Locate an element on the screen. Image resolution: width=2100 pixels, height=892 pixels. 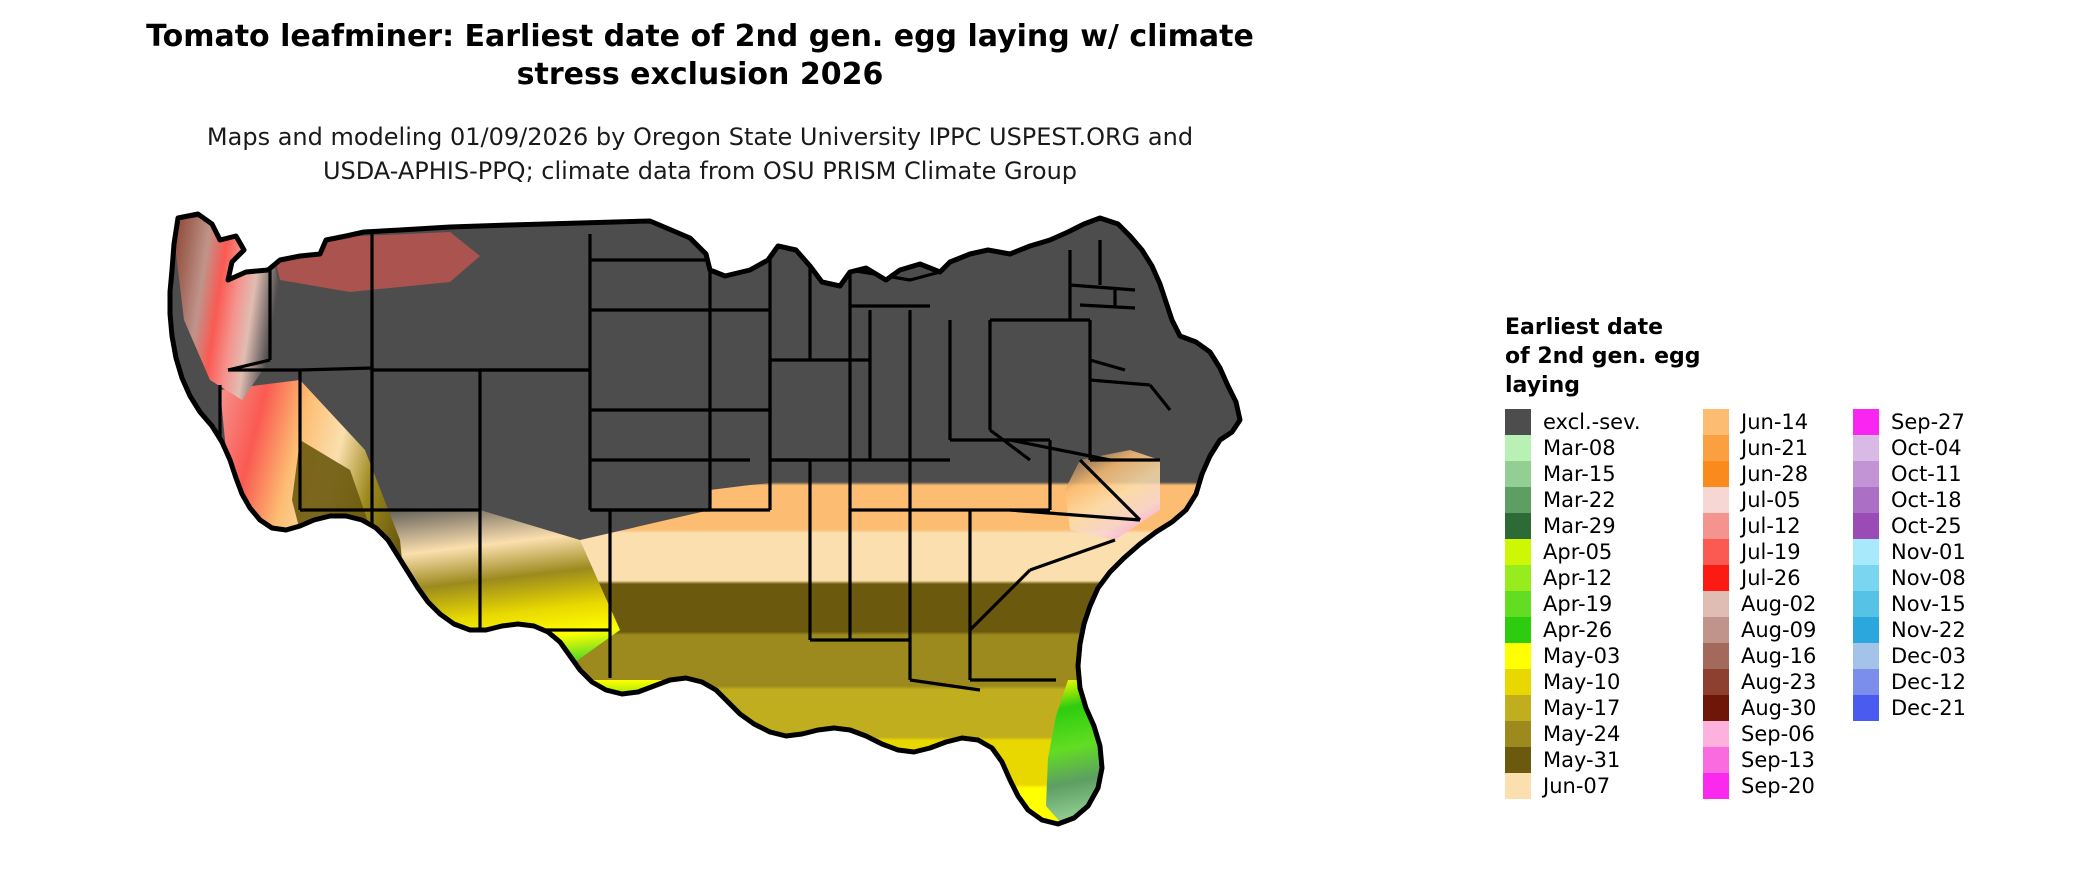
legend-item: Dec-03 is located at coordinates (1928, 656).